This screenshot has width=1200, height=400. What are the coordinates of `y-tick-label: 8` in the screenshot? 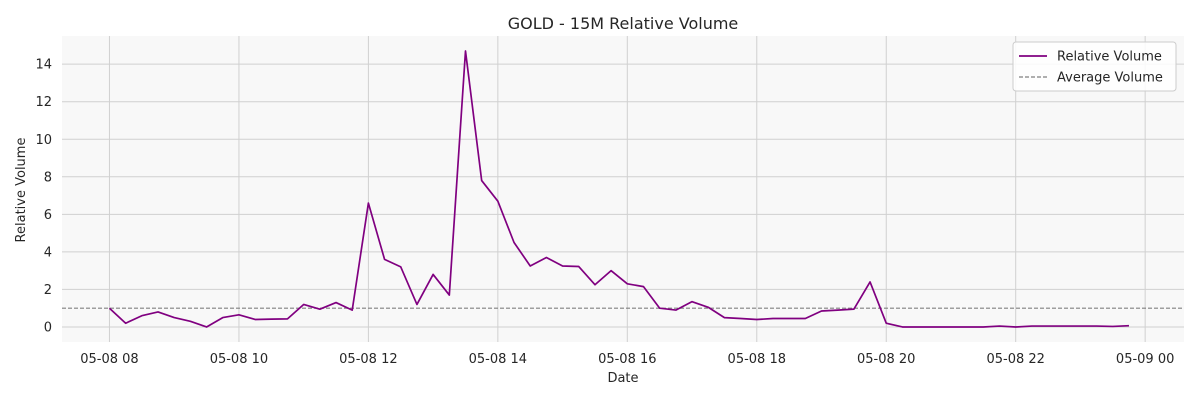 It's located at (48, 177).